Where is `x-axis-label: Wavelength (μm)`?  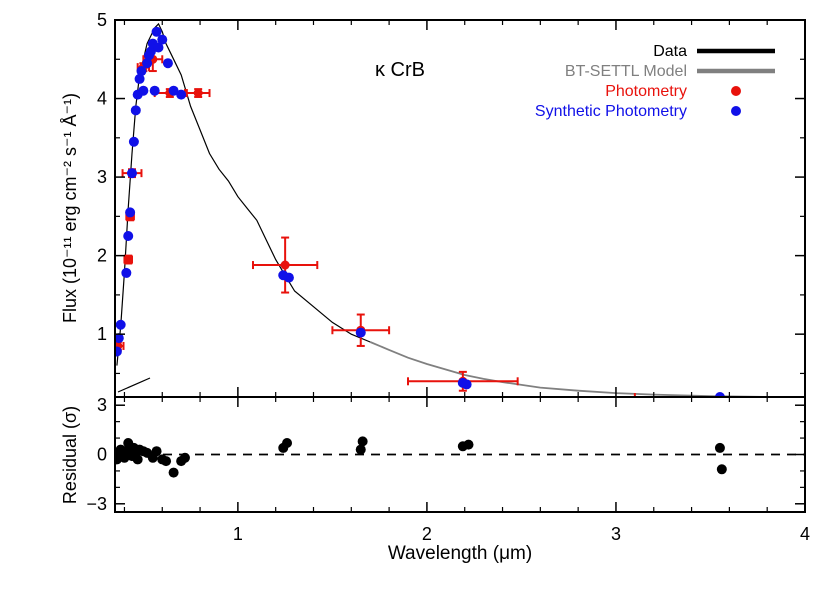
x-axis-label: Wavelength (μm) is located at coordinates (460, 553).